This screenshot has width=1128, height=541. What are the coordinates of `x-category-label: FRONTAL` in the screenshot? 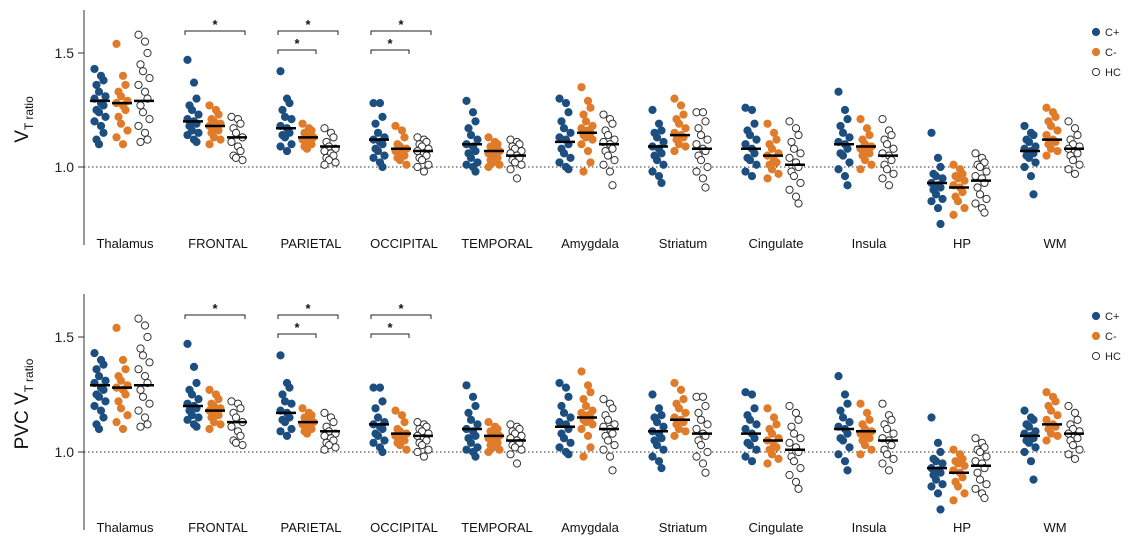 It's located at (218, 243).